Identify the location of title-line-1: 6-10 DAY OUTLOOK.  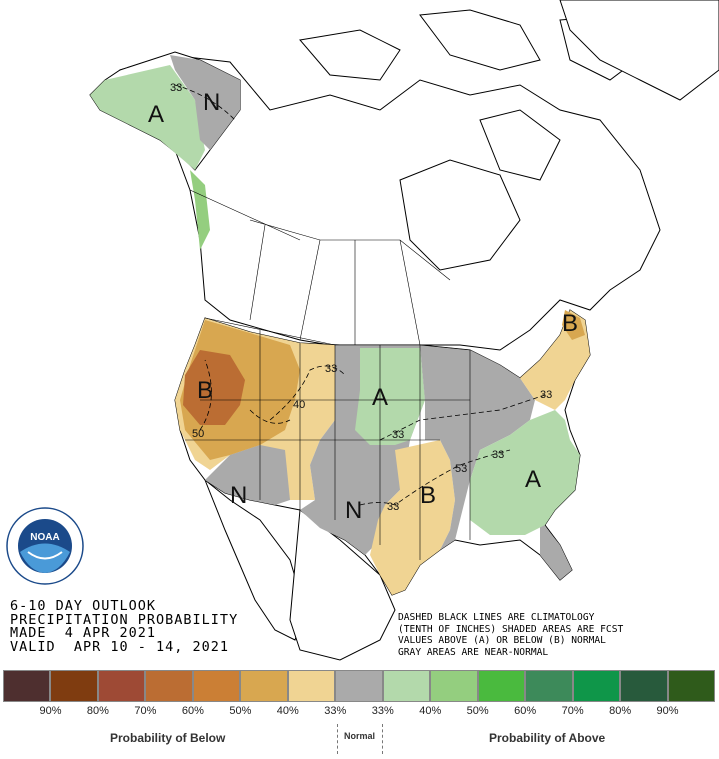
(83, 606).